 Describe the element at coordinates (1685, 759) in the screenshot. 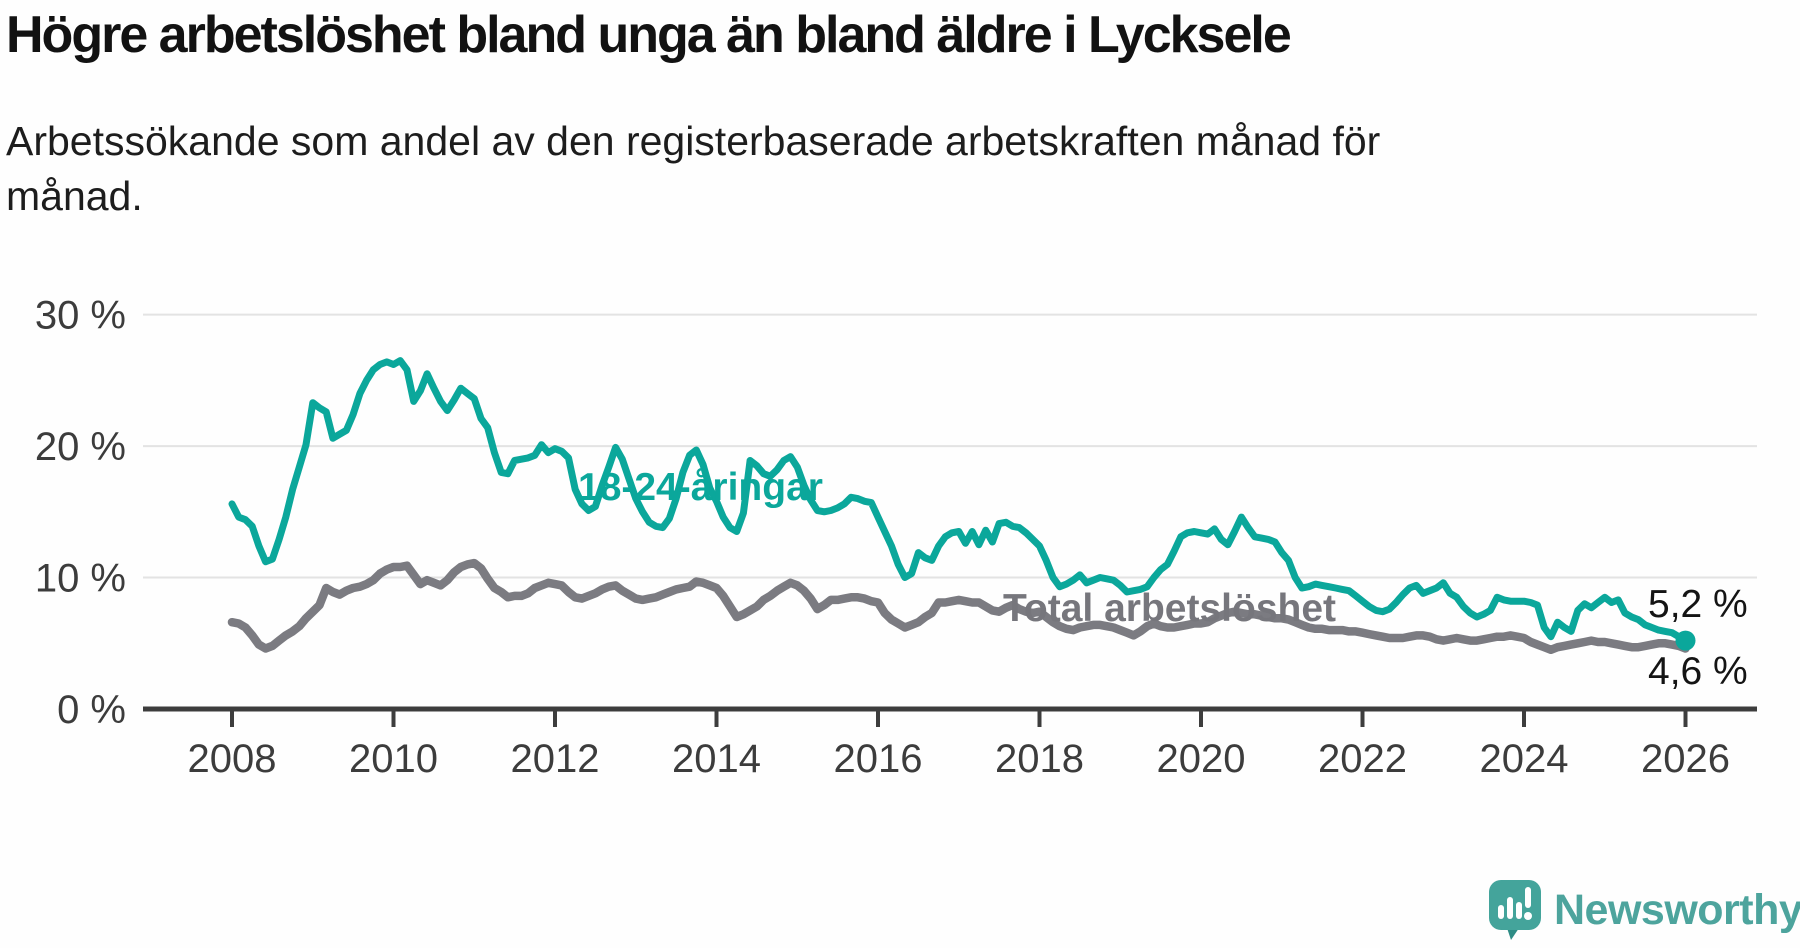

I see `x-tick-label: 2026` at that location.